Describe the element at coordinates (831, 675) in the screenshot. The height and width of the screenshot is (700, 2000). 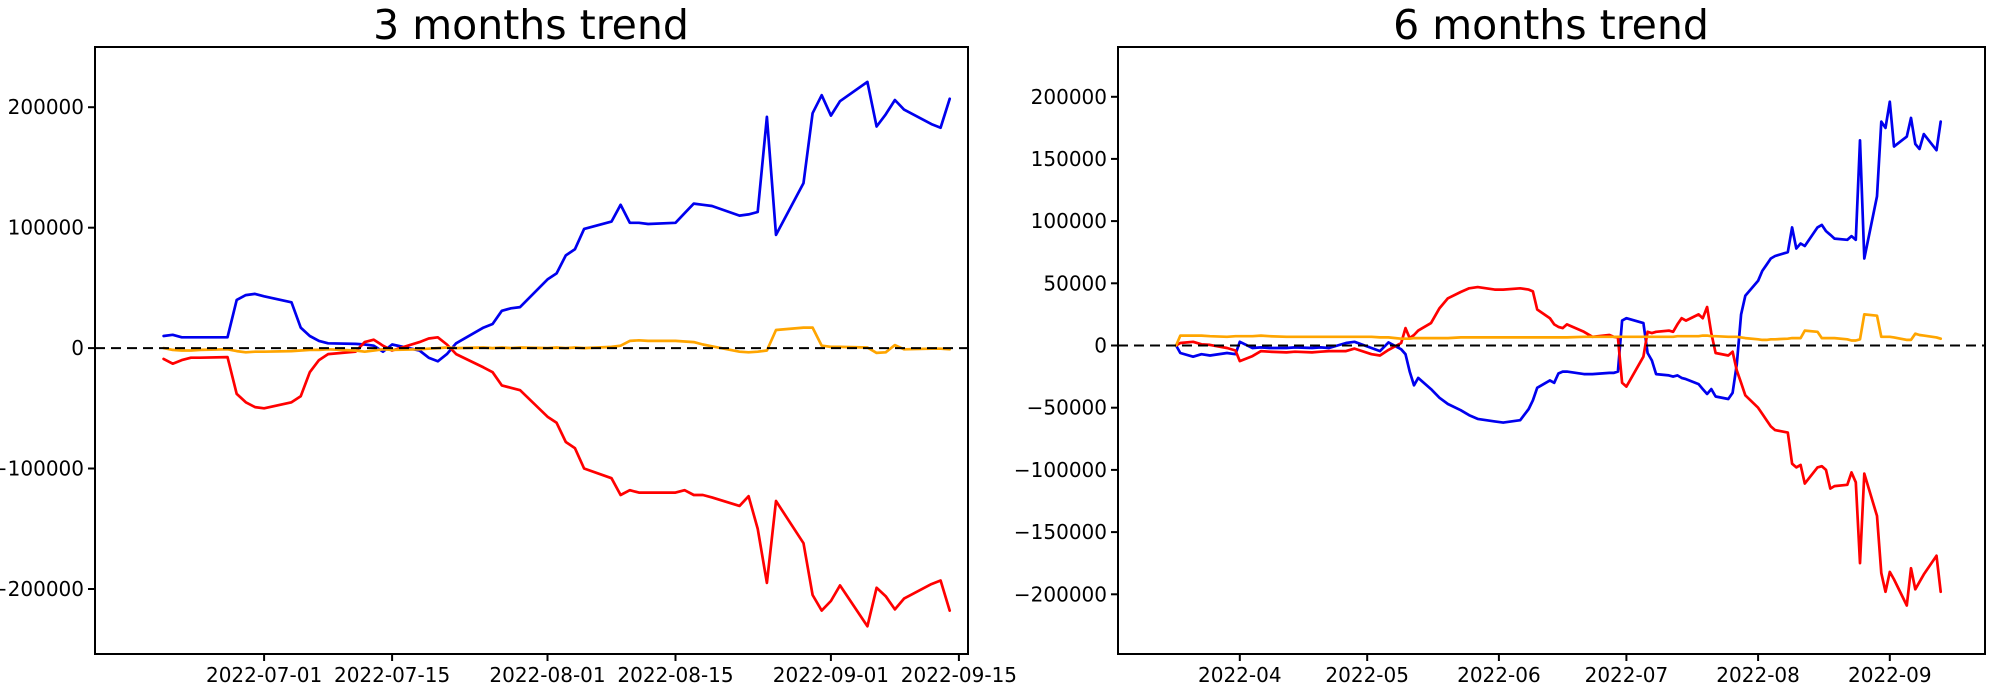
I see `x-tick-label: 2022-09-01` at that location.